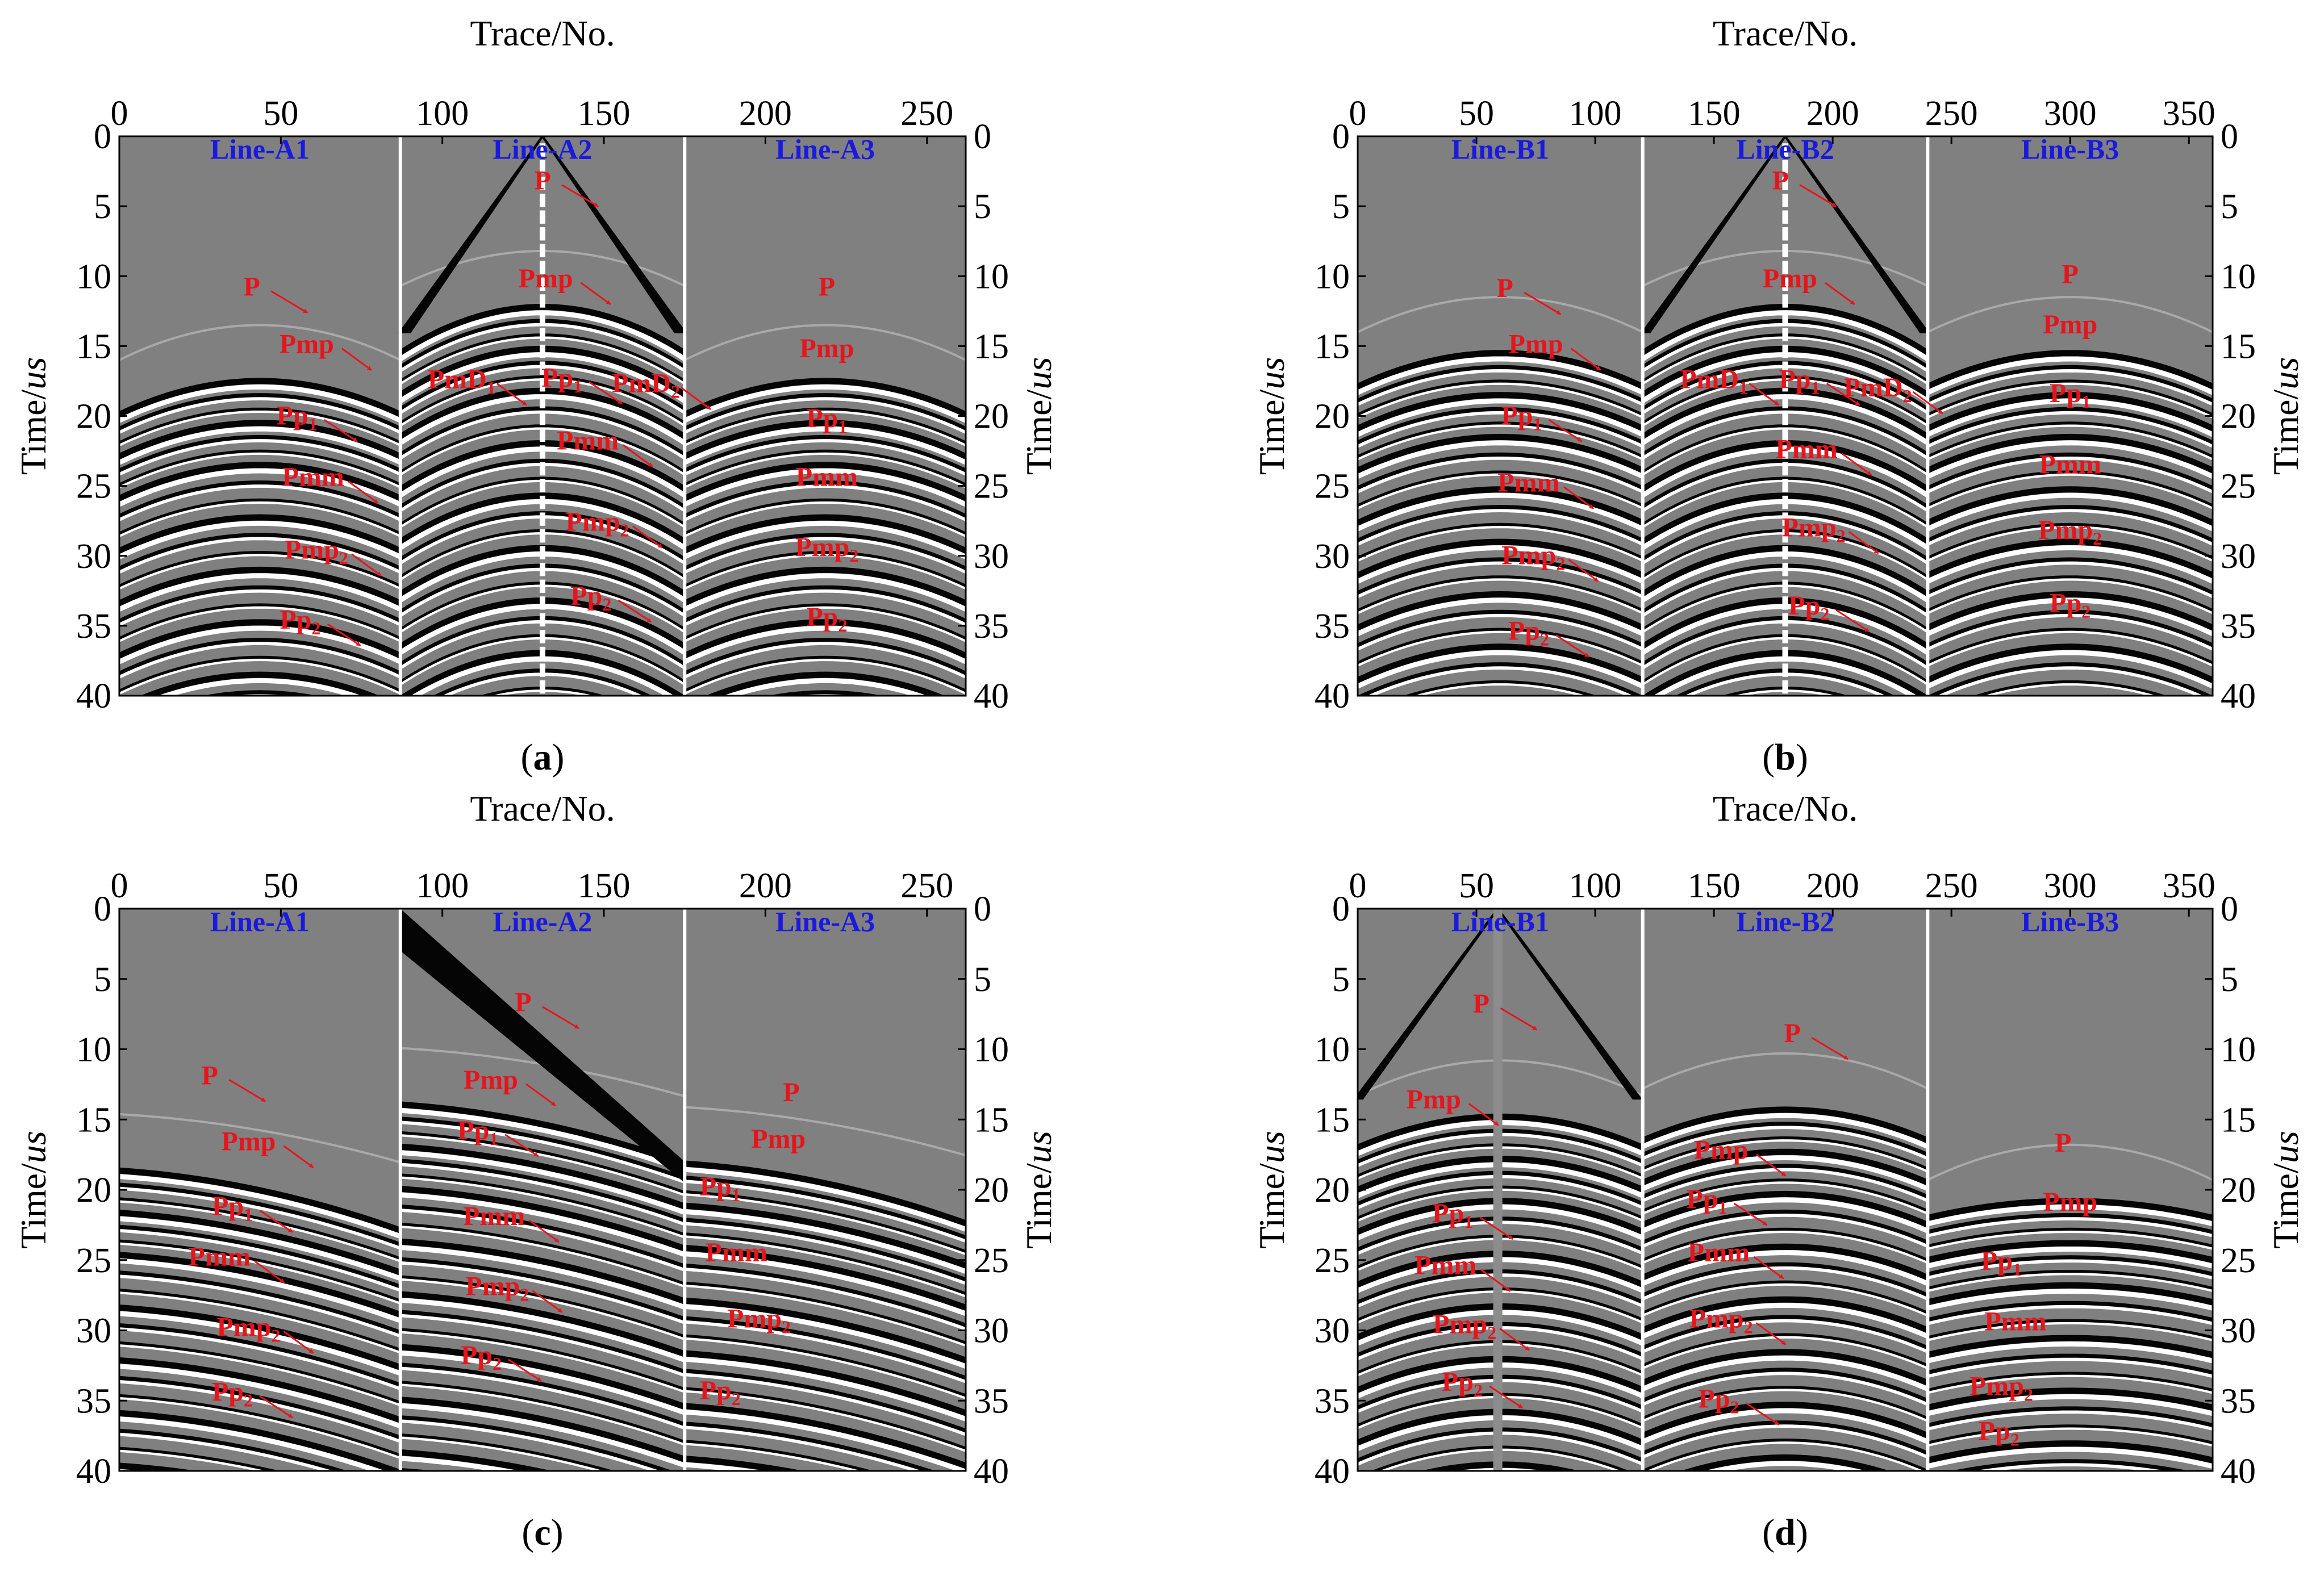 The width and height of the screenshot is (2324, 1572). I want to click on x-tick-label: 50, so click(1477, 113).